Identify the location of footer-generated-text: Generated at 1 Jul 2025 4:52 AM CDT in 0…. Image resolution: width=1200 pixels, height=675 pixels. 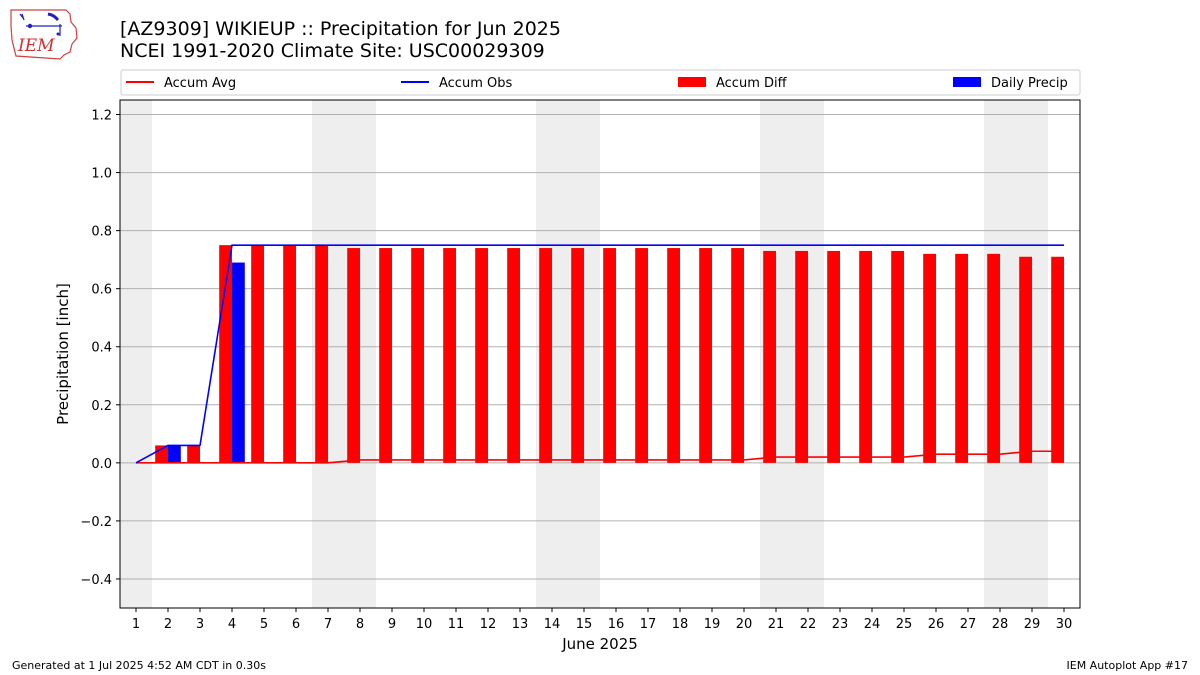
(139, 665).